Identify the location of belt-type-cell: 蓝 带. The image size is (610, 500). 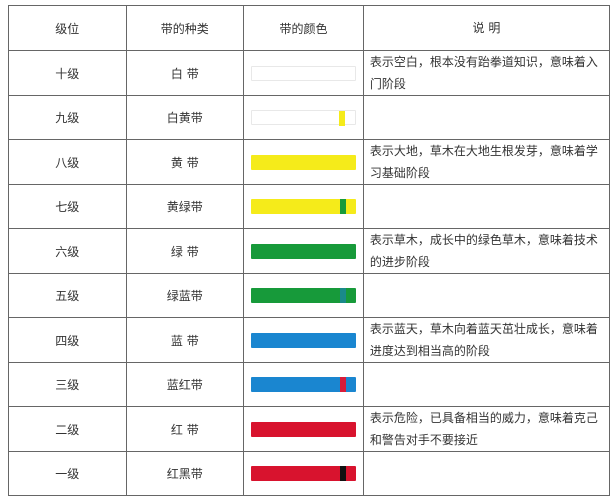
(185, 340).